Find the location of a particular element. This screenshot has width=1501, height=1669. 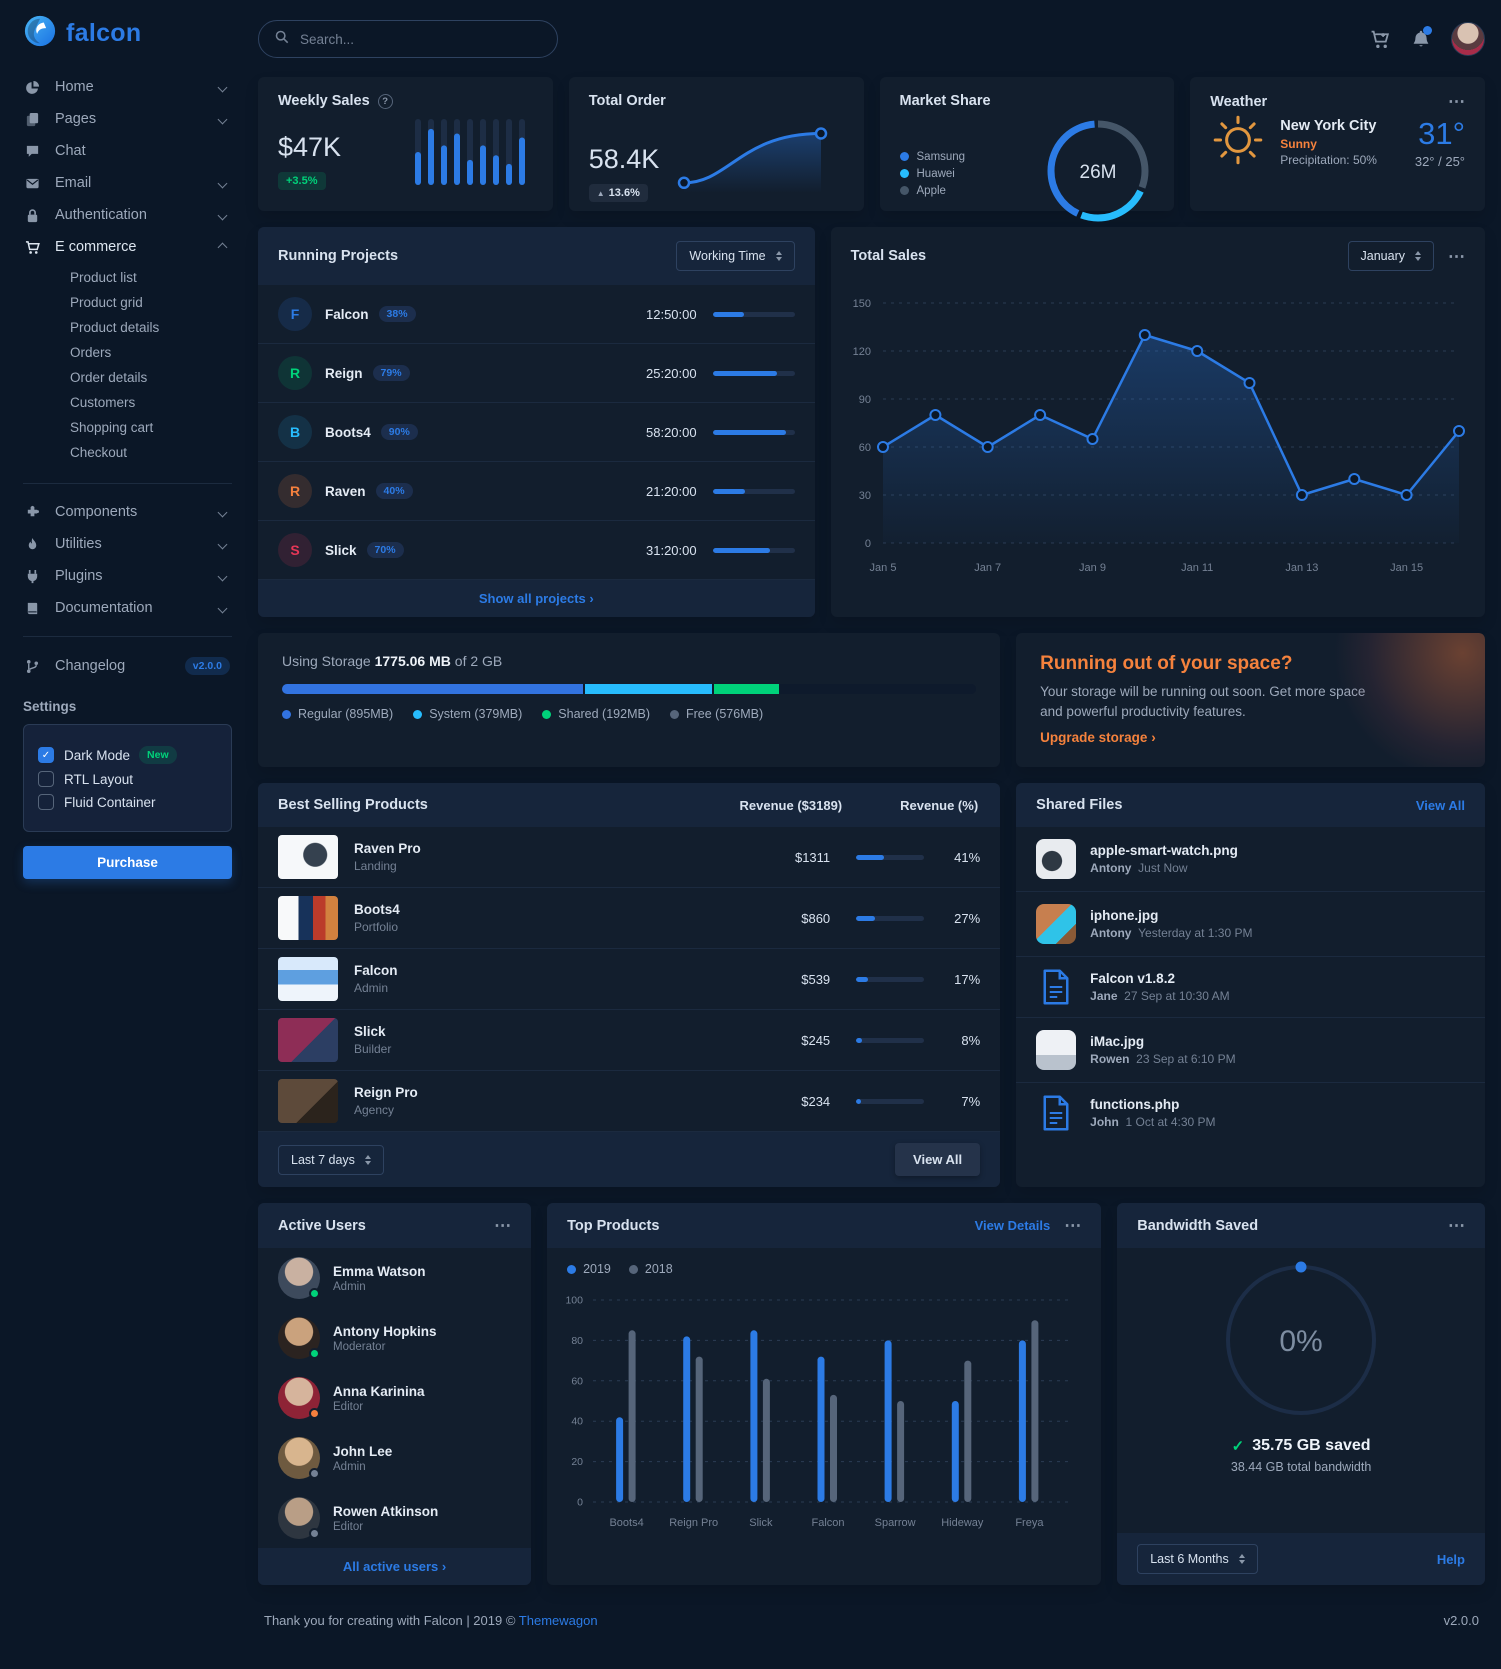

sidebar-subitem-product-details: Product details is located at coordinates (115, 327).